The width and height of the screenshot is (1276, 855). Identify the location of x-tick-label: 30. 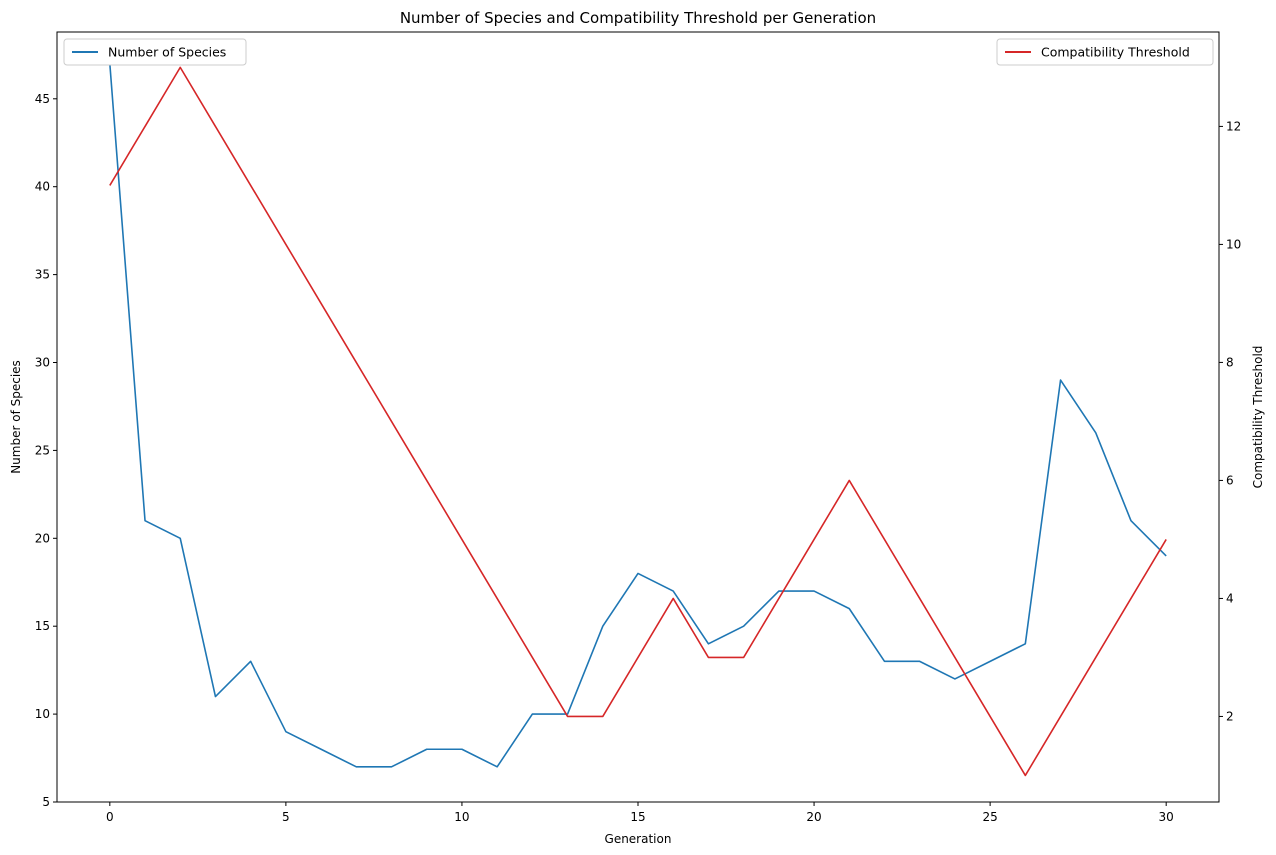
(1166, 817).